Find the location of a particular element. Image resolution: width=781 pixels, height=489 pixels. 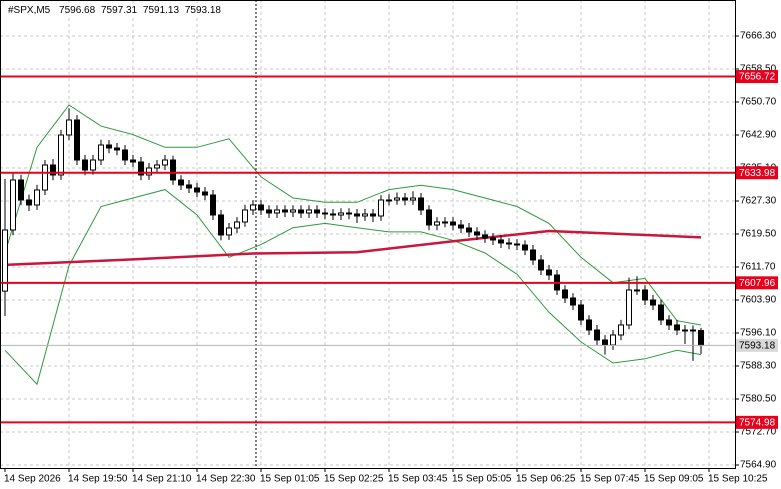

y-tick-label: 7572.70 is located at coordinates (758, 432).